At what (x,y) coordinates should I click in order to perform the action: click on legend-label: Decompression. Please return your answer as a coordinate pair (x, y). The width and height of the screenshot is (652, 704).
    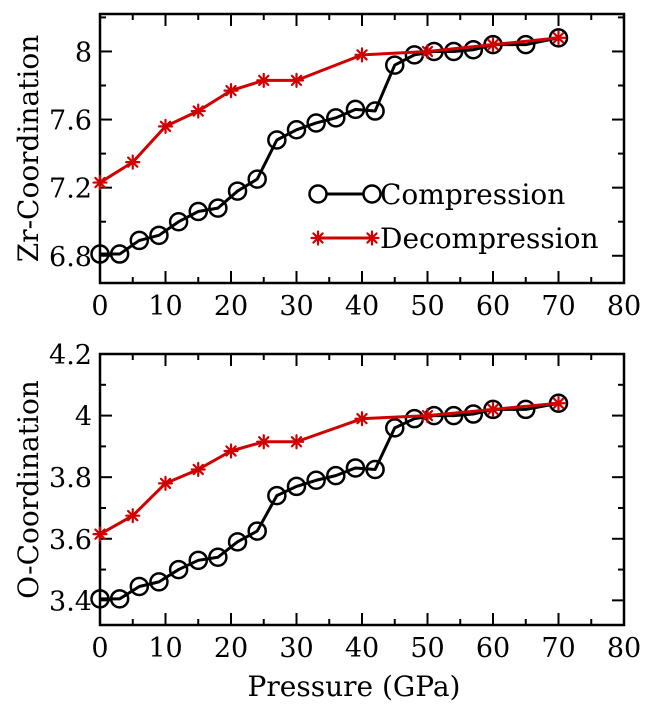
    Looking at the image, I should click on (489, 238).